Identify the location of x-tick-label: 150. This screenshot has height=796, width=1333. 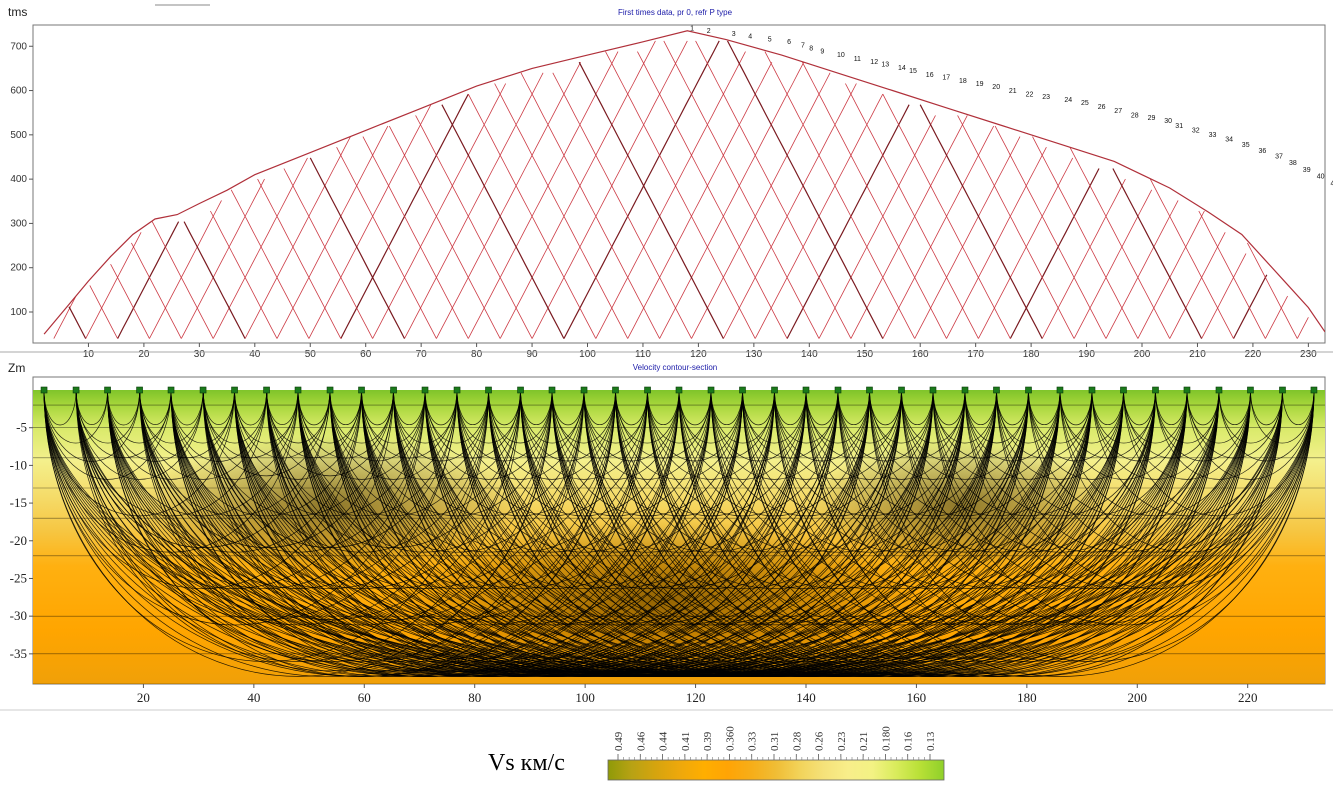
(864, 354).